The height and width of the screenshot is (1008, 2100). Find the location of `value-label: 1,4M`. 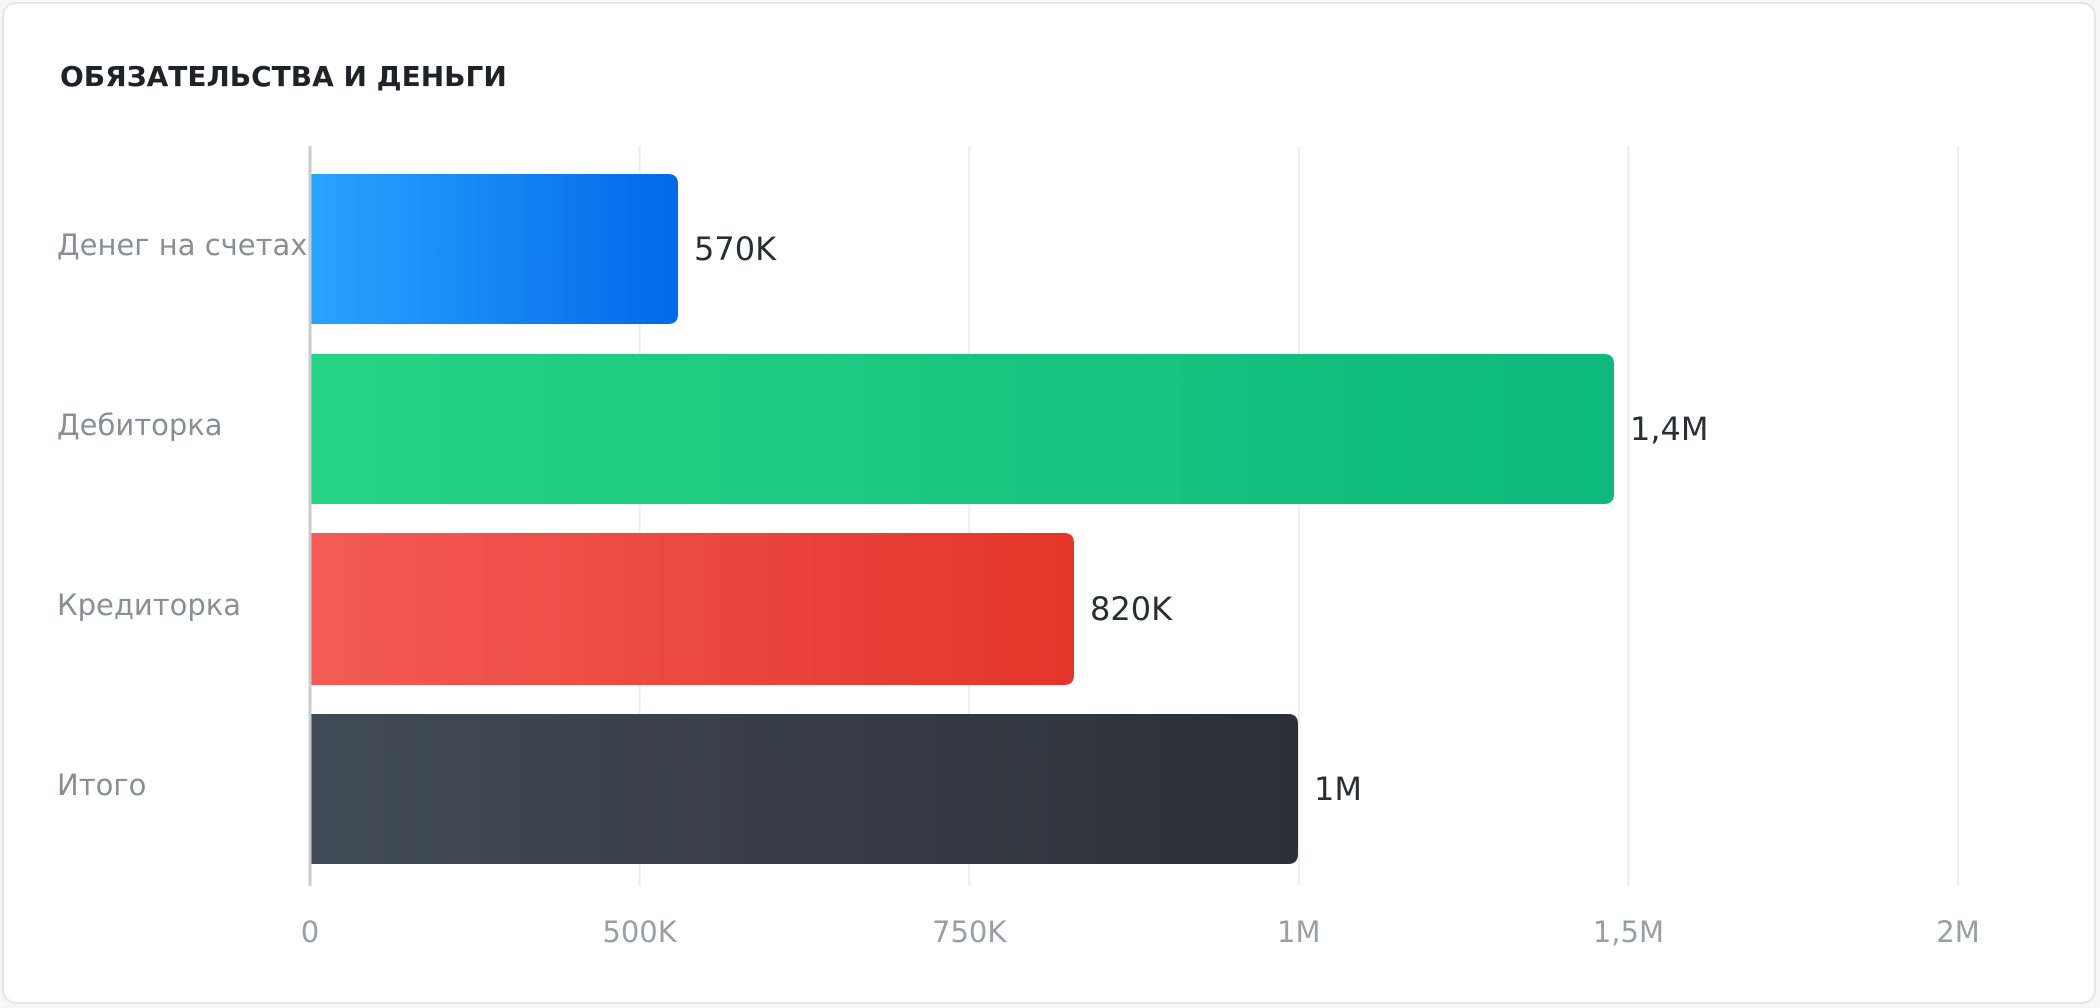

value-label: 1,4M is located at coordinates (1669, 429).